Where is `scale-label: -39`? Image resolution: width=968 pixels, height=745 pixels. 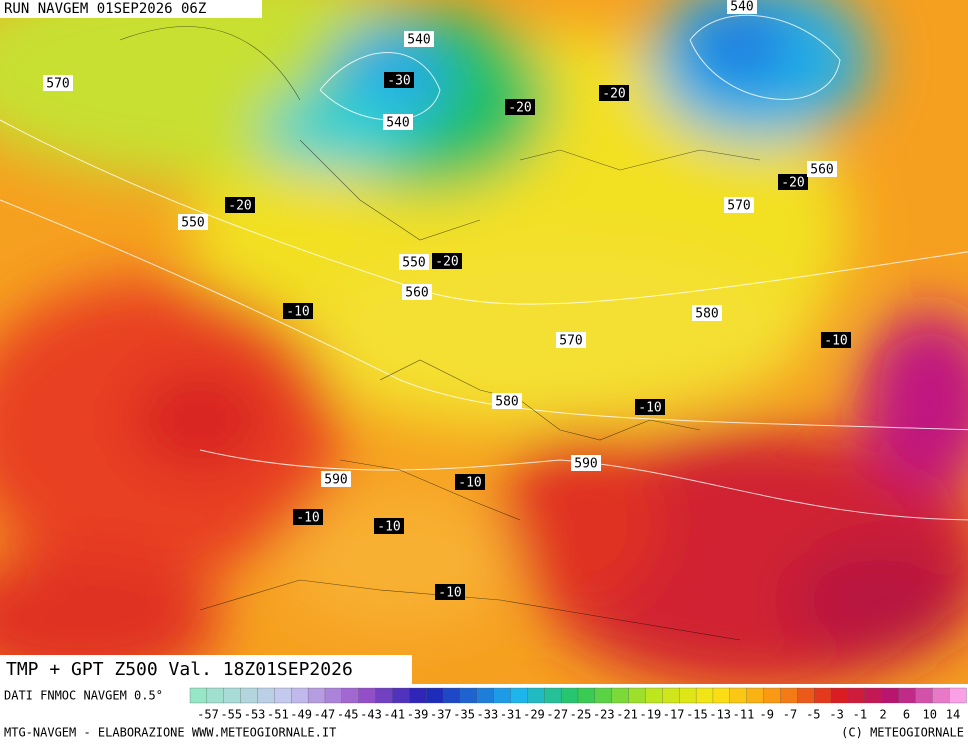
scale-label: -39 is located at coordinates (418, 715).